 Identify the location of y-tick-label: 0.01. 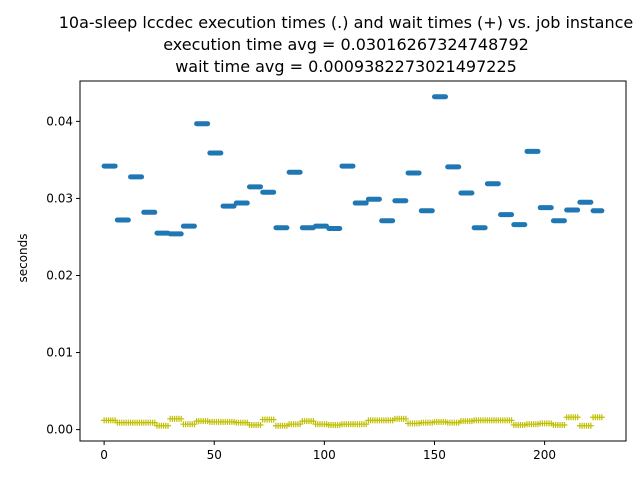
(59, 353).